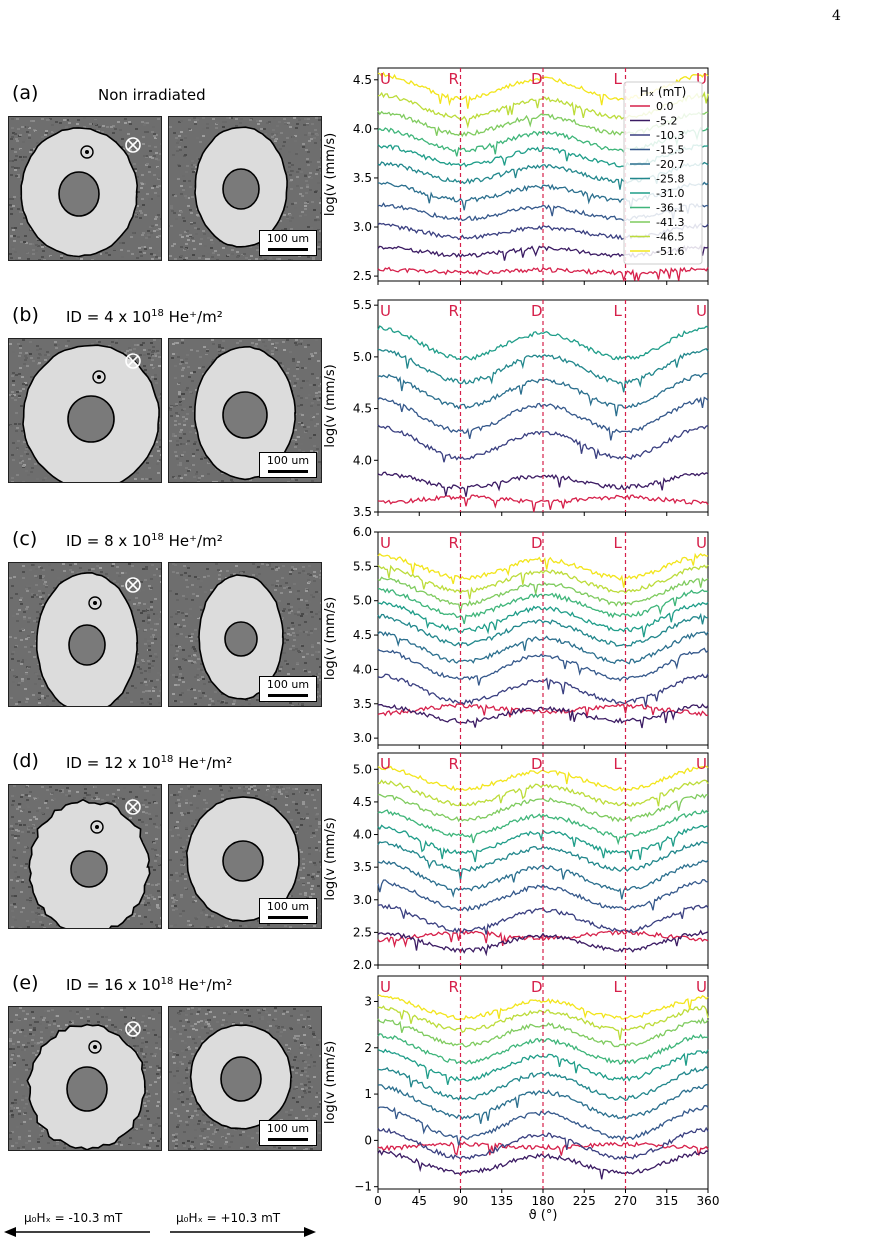 The width and height of the screenshot is (876, 1249). I want to click on panel-label: (d), so click(25, 761).